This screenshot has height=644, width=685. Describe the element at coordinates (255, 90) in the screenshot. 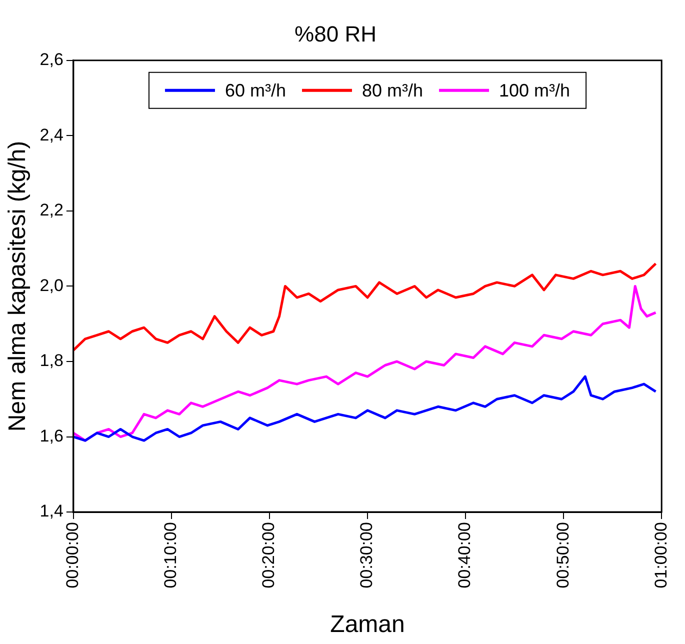

I see `legend-label: 60 m³/h` at that location.